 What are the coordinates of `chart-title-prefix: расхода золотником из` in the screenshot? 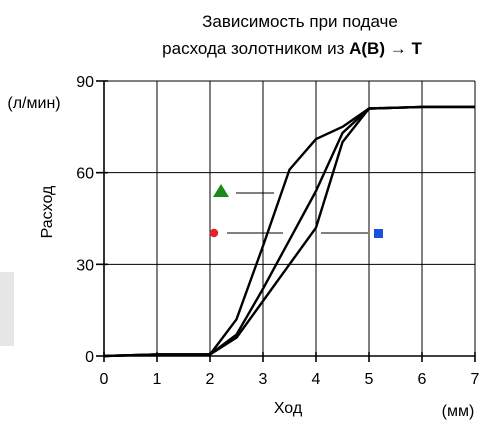 It's located at (255, 48).